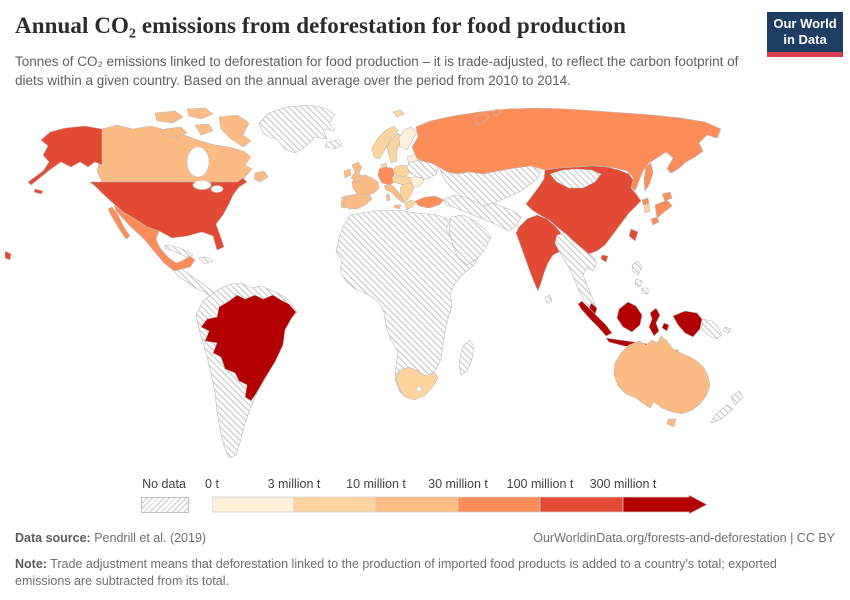 The height and width of the screenshot is (600, 850). What do you see at coordinates (165, 505) in the screenshot?
I see `legend-no-data-swatch` at bounding box center [165, 505].